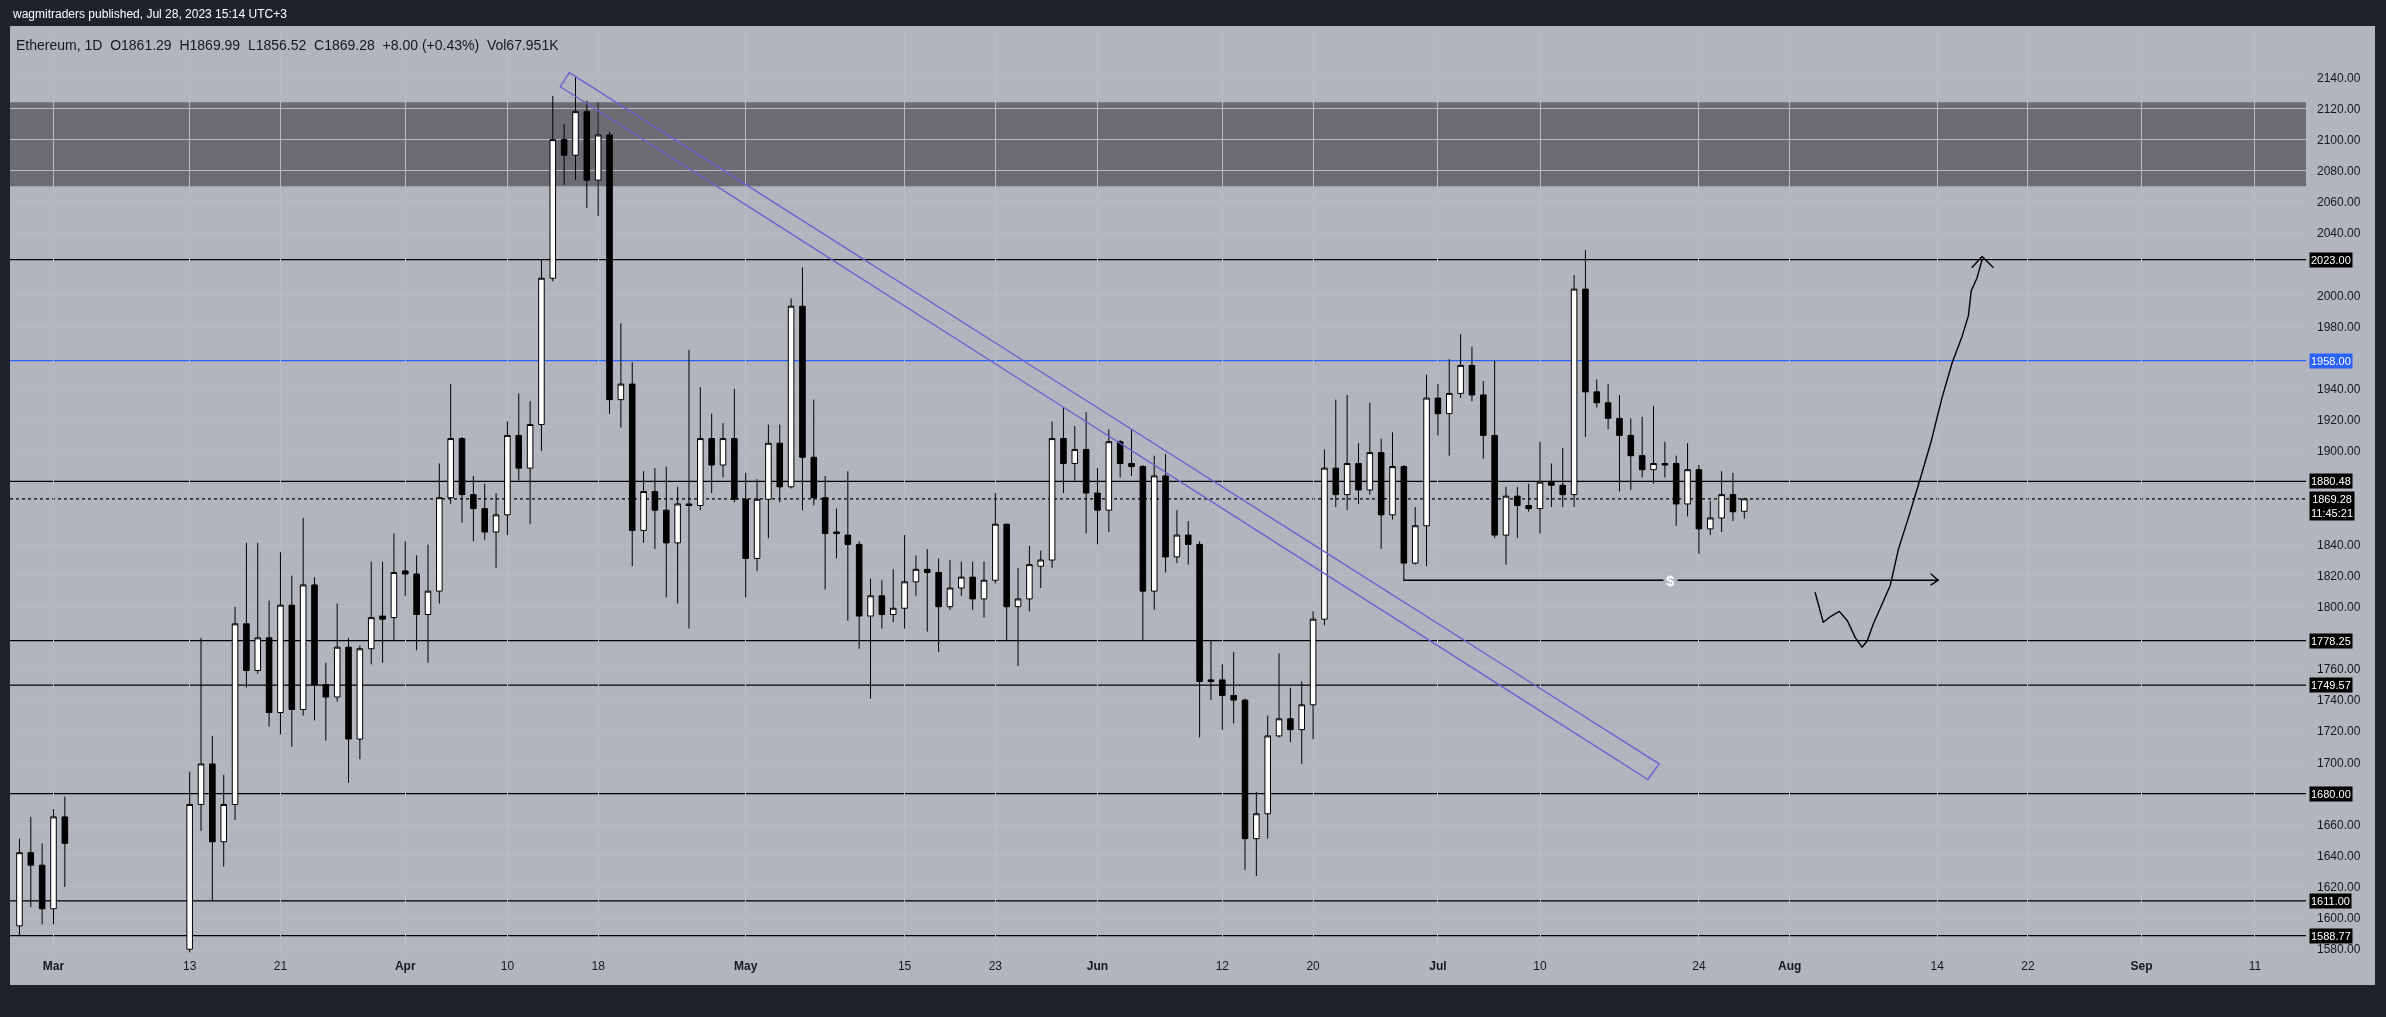 The height and width of the screenshot is (1017, 2386). Describe the element at coordinates (2339, 451) in the screenshot. I see `y-tick-label: 1900.00` at that location.